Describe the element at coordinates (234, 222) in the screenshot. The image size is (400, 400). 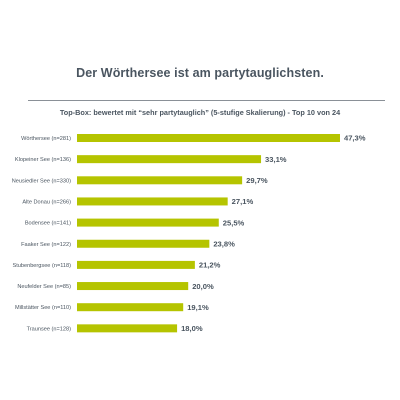
I see `value-label: 25,5%` at that location.